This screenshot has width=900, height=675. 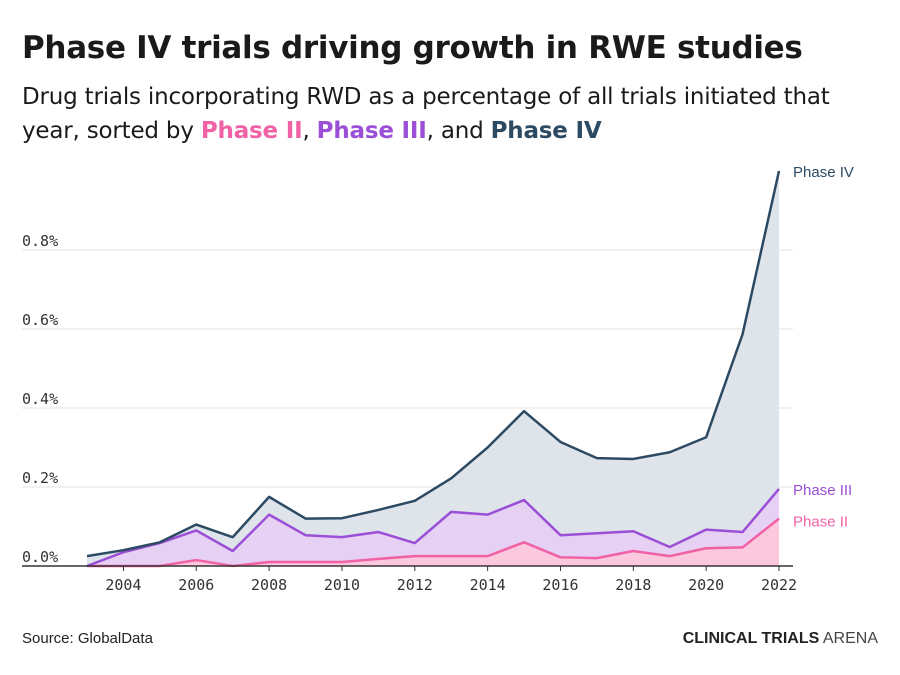 What do you see at coordinates (40, 557) in the screenshot?
I see `y-tick-label: 0.0%` at bounding box center [40, 557].